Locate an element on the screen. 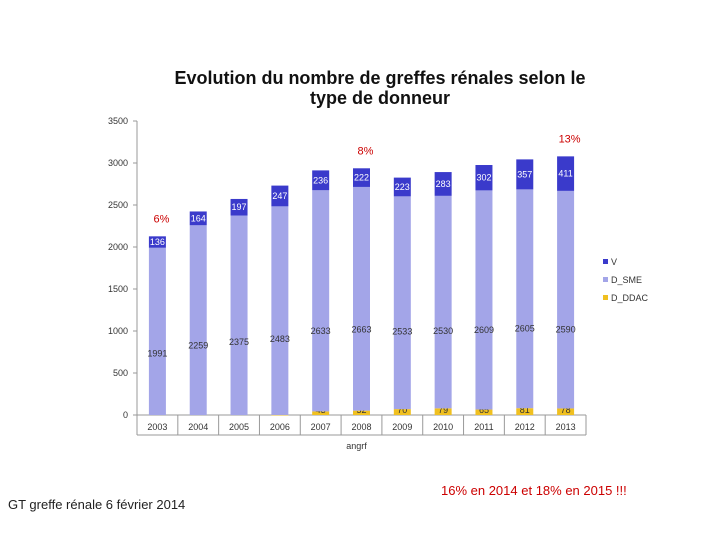 This screenshot has width=720, height=540. y-tick-label: 500 is located at coordinates (120, 373).